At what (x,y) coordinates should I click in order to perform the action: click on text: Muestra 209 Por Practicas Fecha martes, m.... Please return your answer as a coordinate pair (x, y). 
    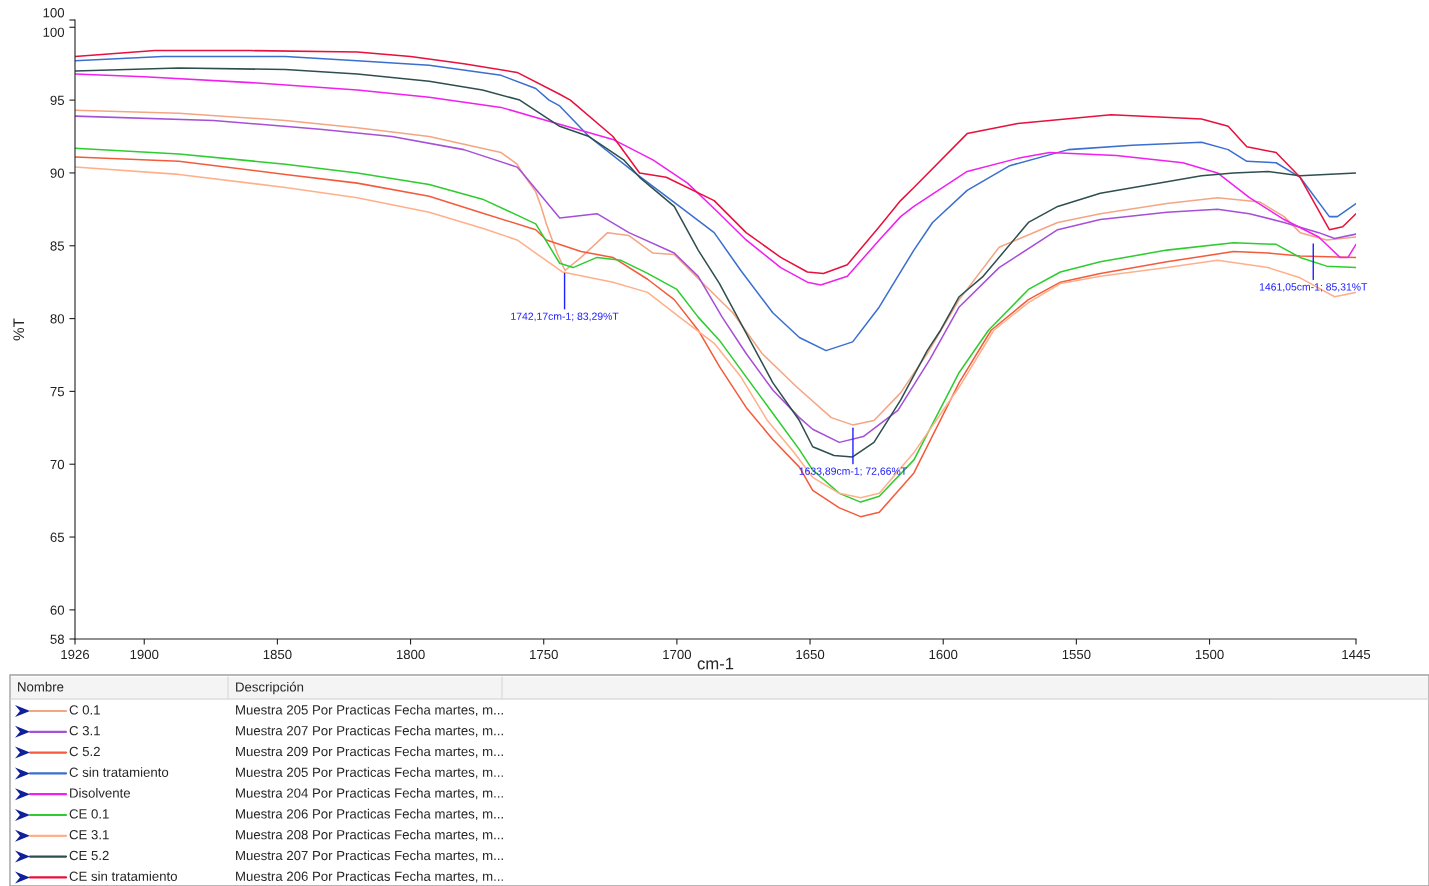
    Looking at the image, I should click on (369, 752).